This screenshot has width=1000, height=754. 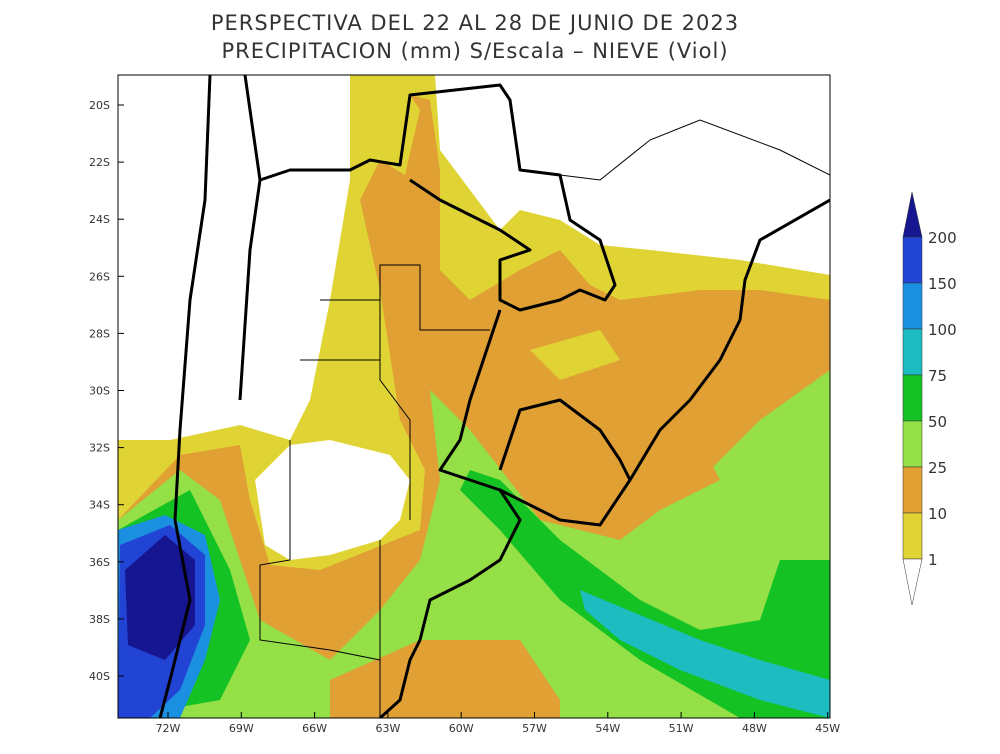 I want to click on colorbar-label: 25, so click(x=937, y=468).